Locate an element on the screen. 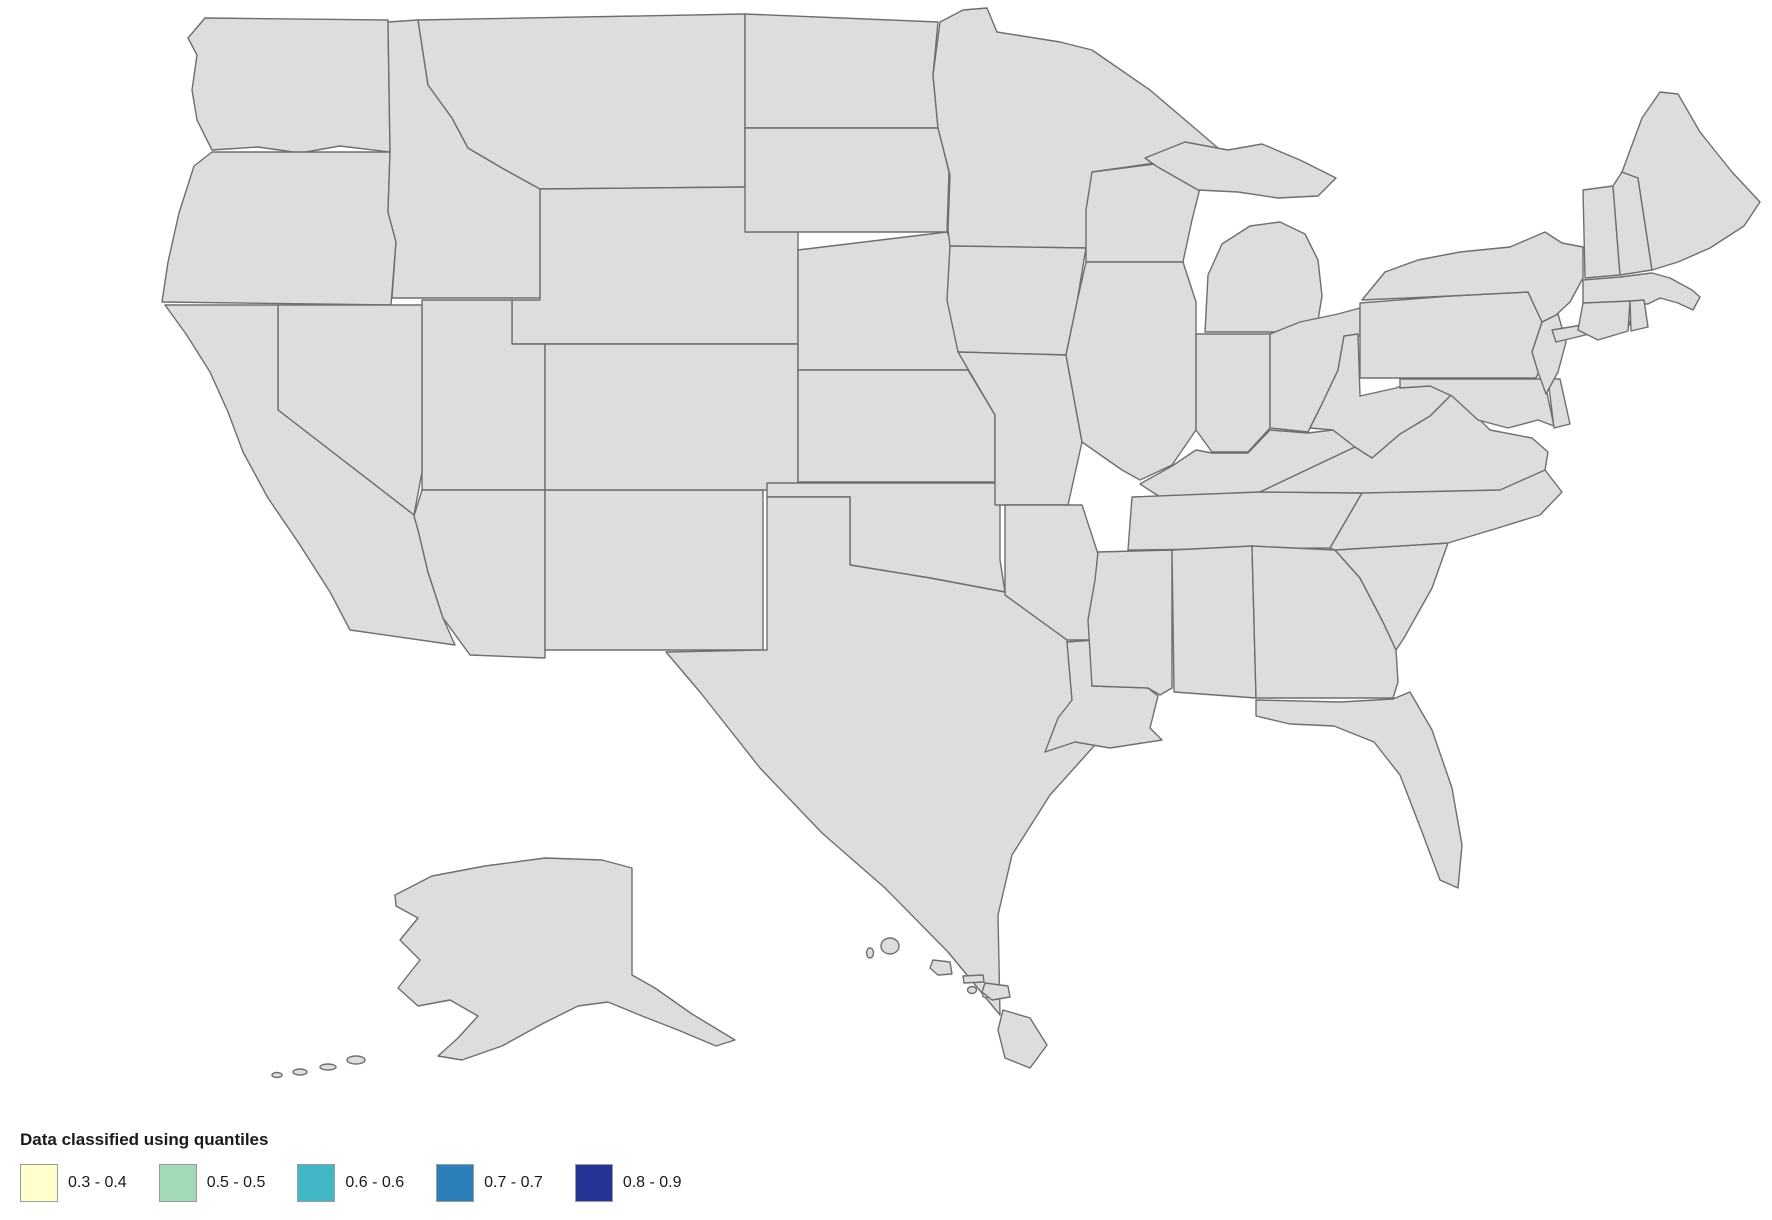  state-fl is located at coordinates (1359, 790).